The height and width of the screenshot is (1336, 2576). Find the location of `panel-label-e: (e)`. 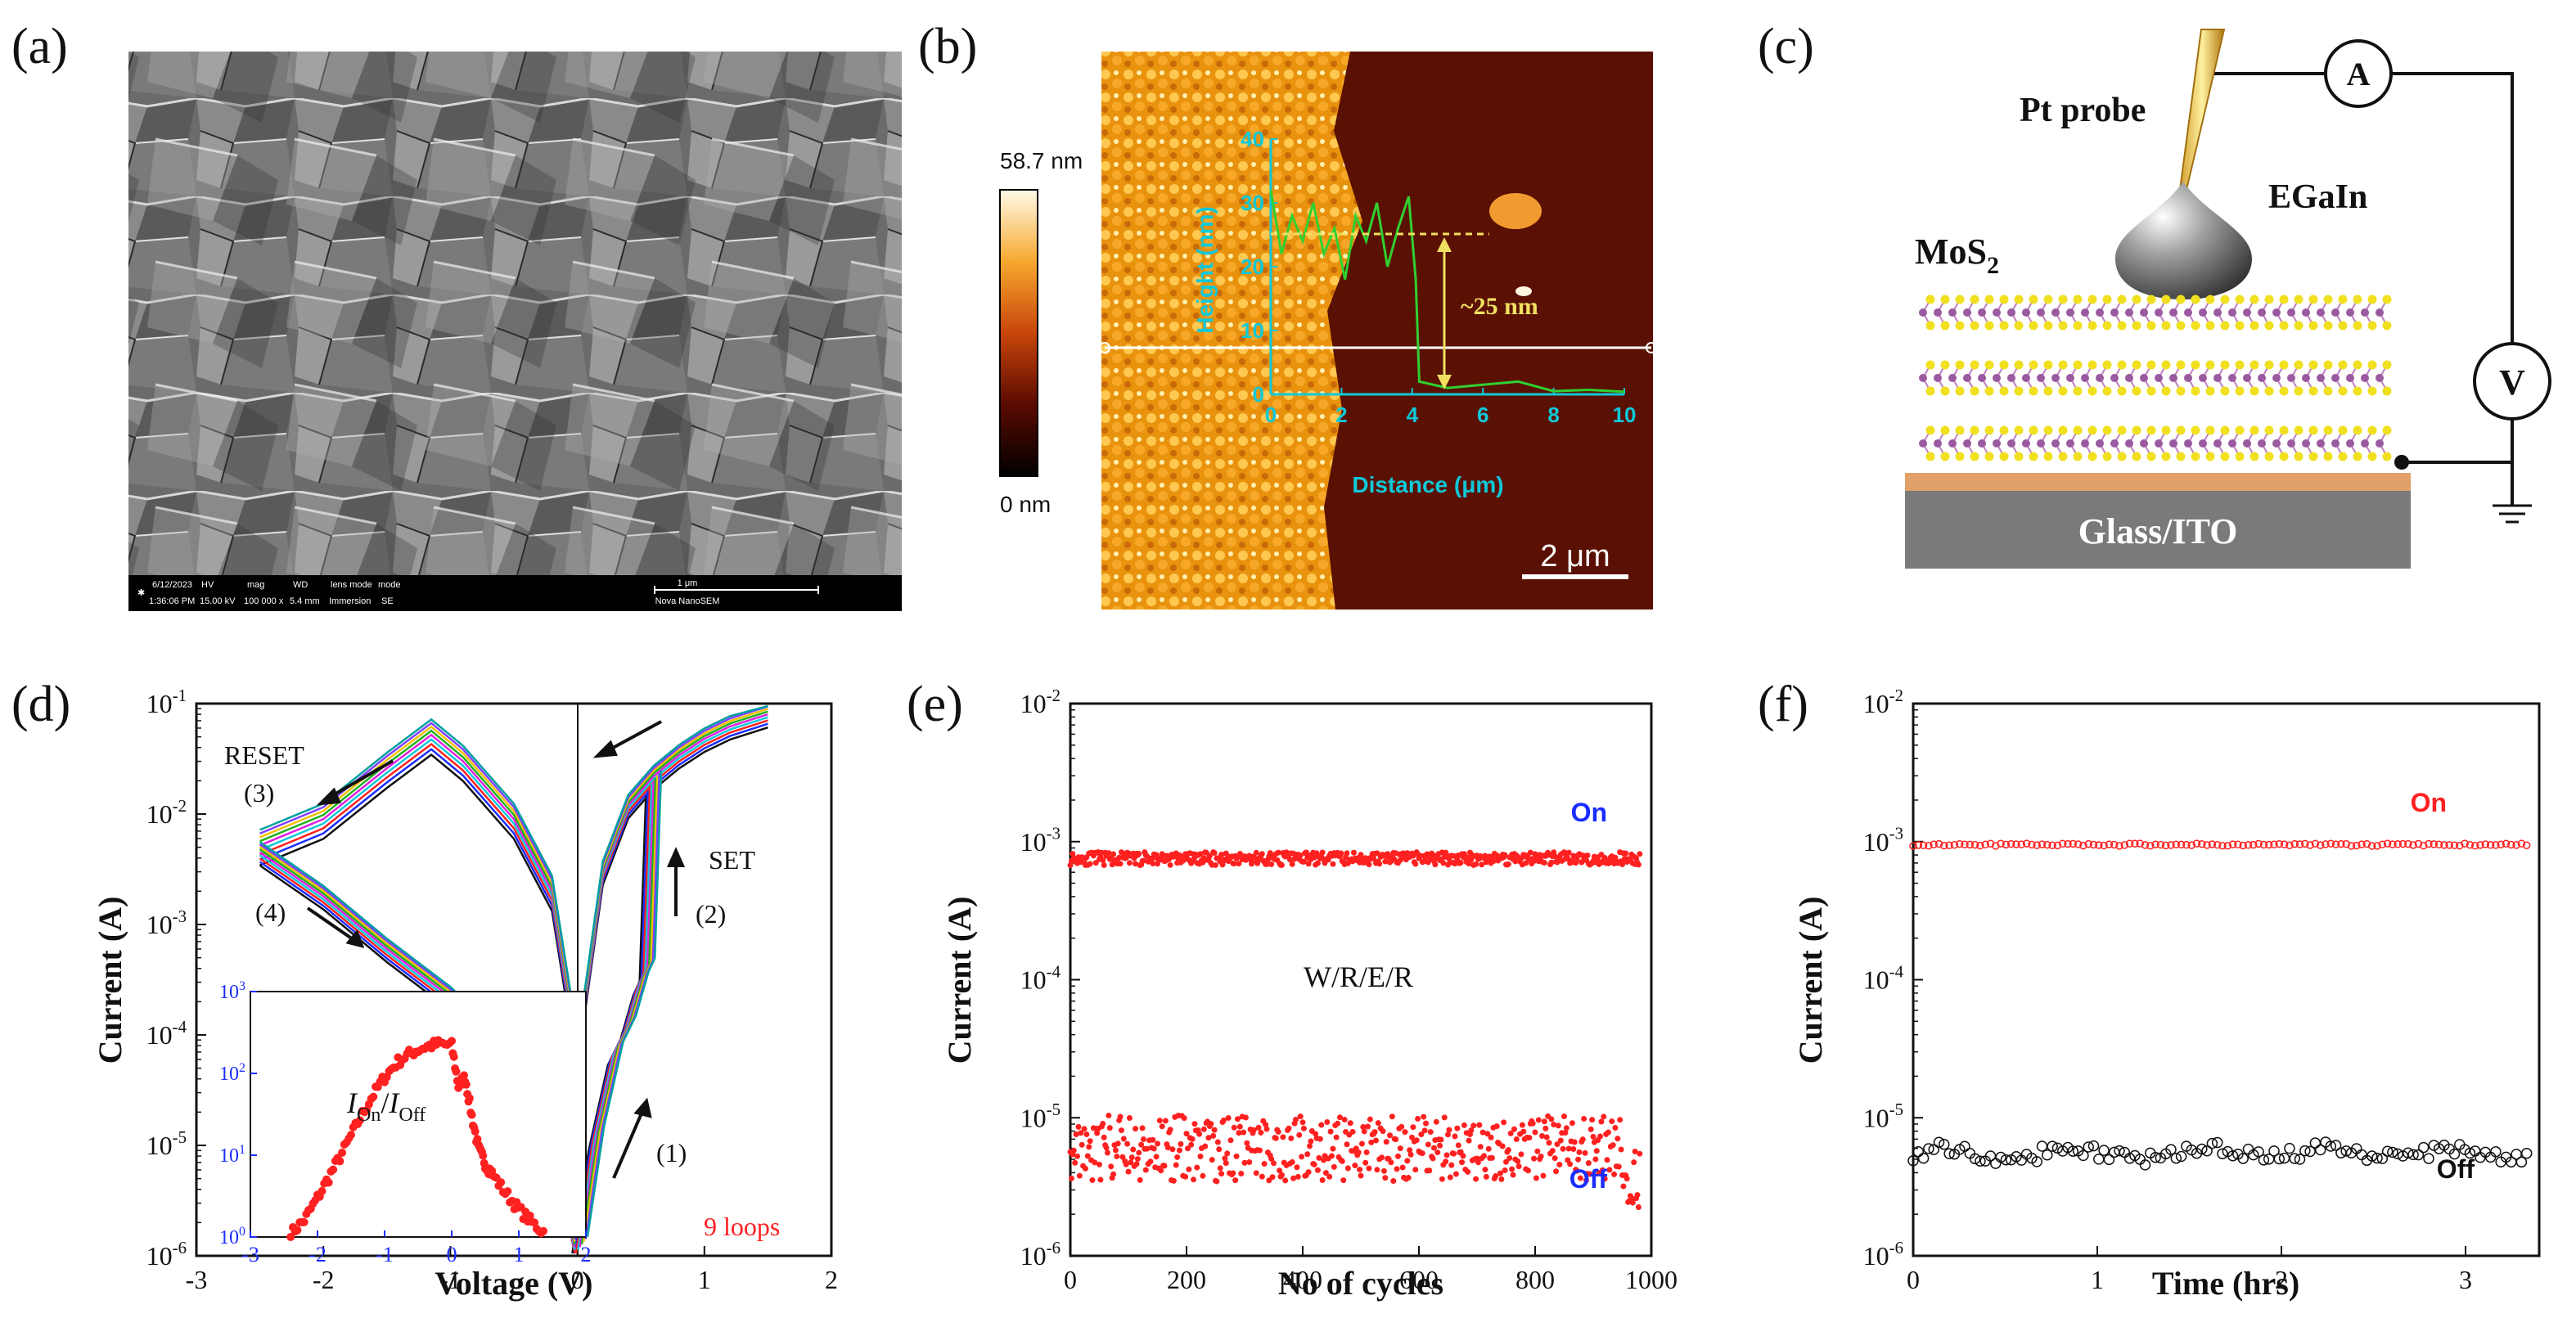

panel-label-e: (e) is located at coordinates (935, 705).